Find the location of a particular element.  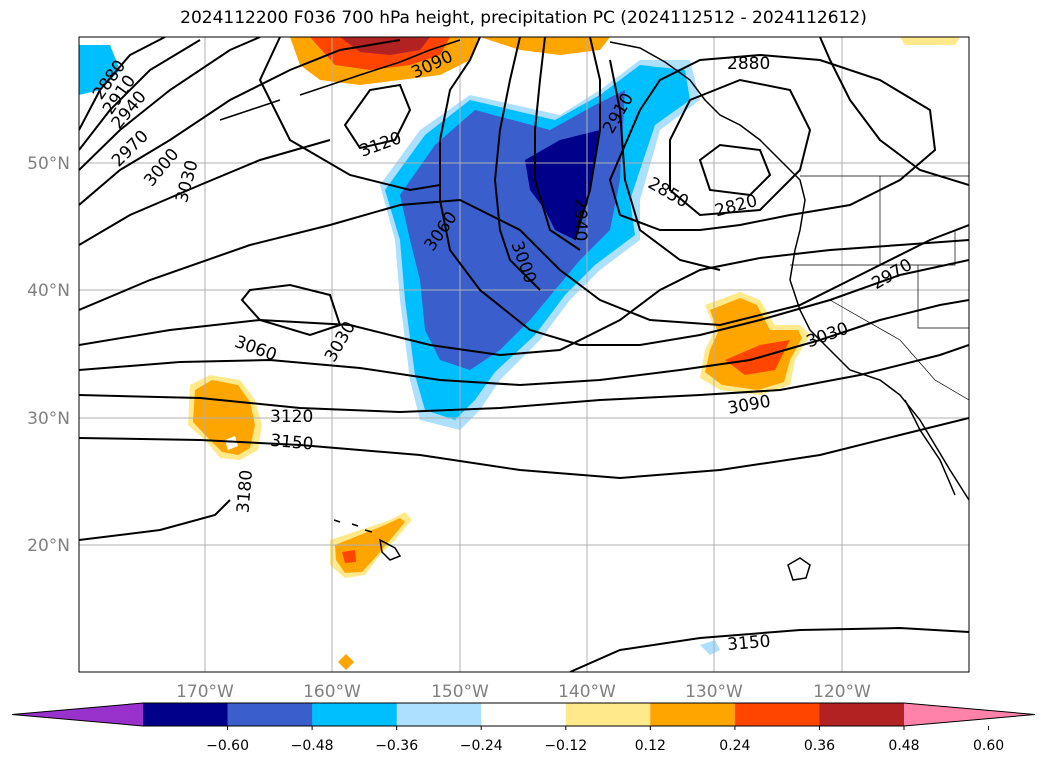

contour-label: 3180 is located at coordinates (245, 491).